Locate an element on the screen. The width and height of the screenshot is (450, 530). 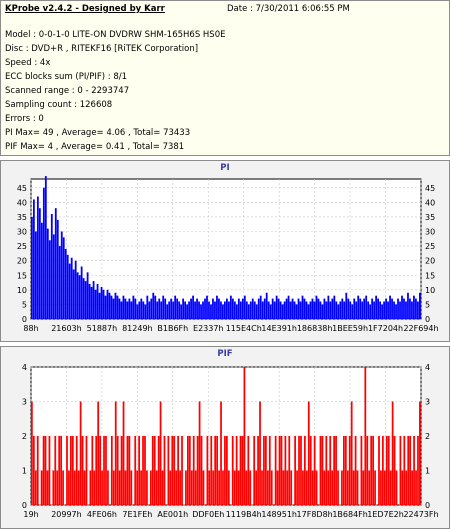
x-tick-label: 1BEE59h is located at coordinates (350, 328).